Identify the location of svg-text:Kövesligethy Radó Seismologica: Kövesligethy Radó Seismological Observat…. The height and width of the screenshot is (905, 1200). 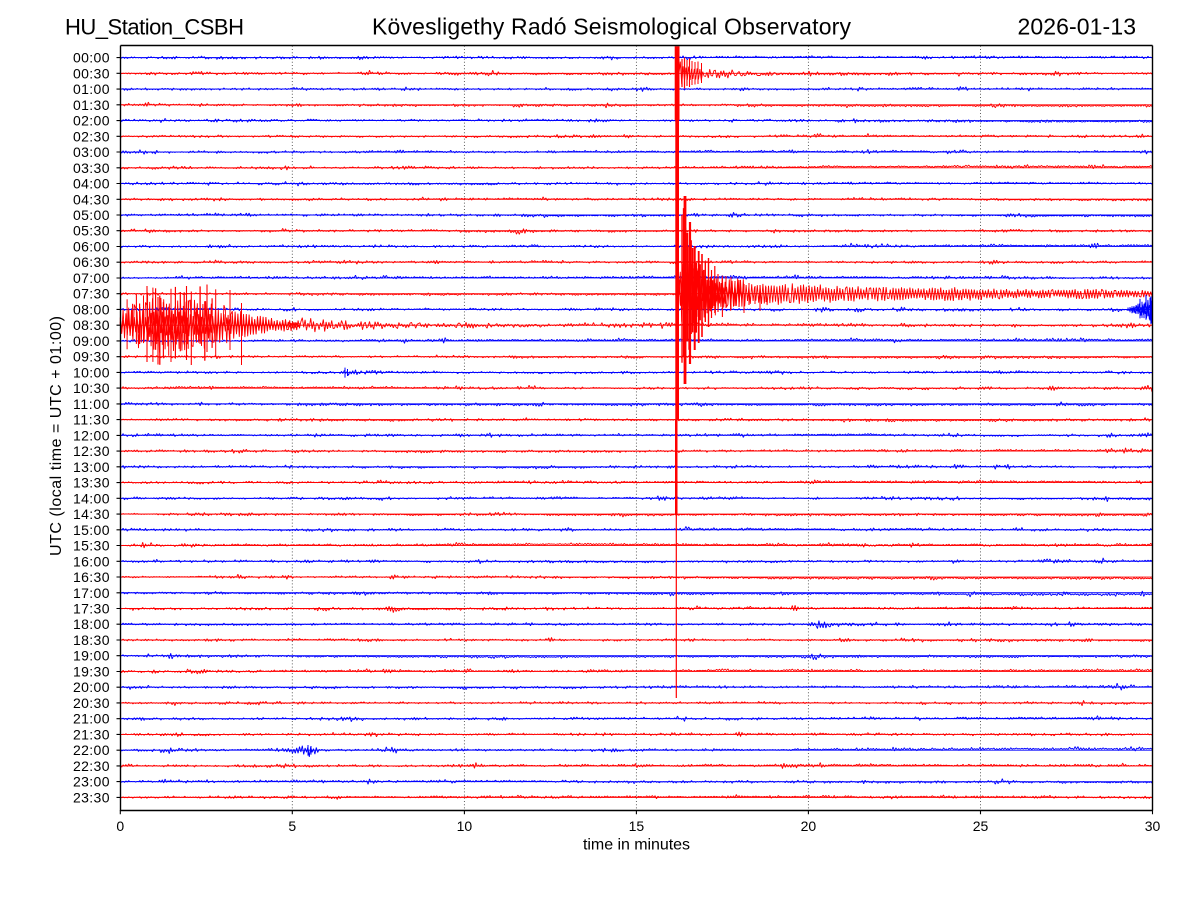
(612, 27).